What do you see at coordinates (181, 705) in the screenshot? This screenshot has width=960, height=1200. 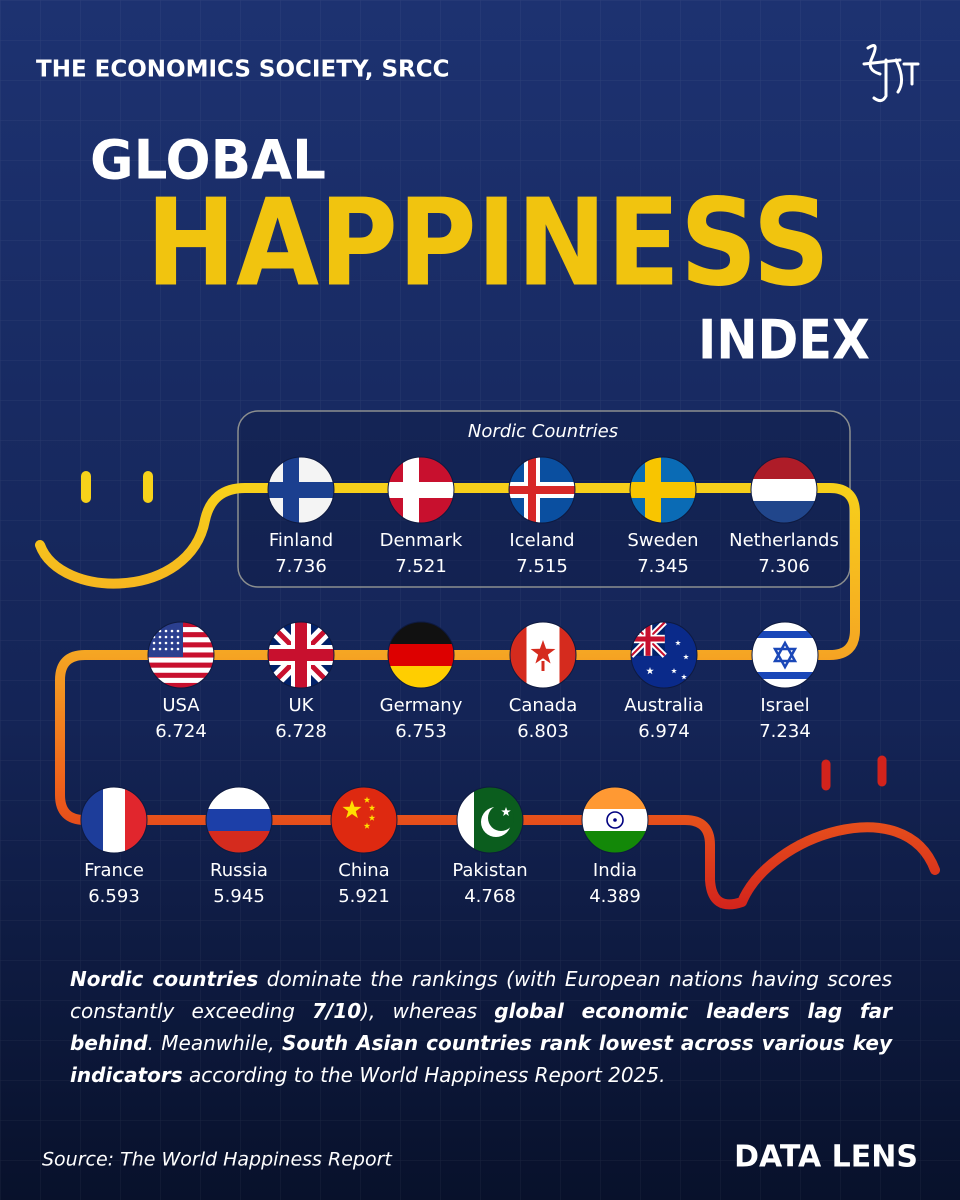 I see `country-name: USA` at bounding box center [181, 705].